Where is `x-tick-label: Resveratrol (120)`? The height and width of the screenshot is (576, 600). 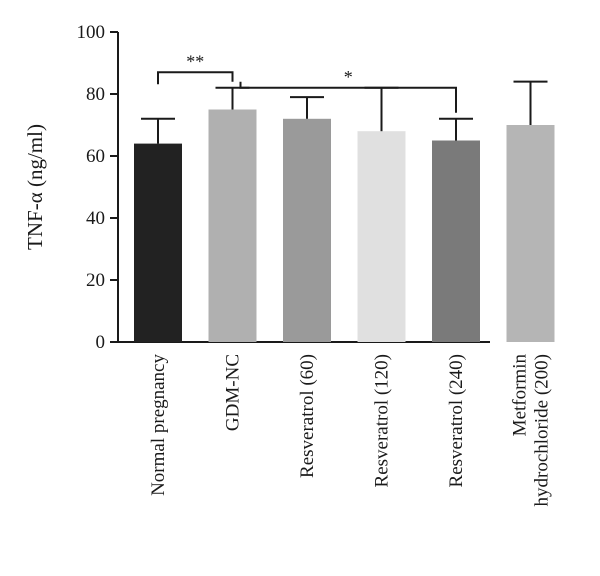 x-tick-label: Resveratrol (120) is located at coordinates (382, 420).